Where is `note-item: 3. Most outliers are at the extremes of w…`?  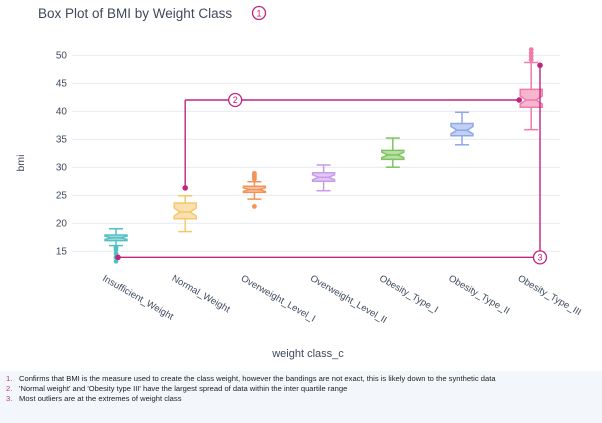 note-item: 3. Most outliers are at the extremes of w… is located at coordinates (304, 399).